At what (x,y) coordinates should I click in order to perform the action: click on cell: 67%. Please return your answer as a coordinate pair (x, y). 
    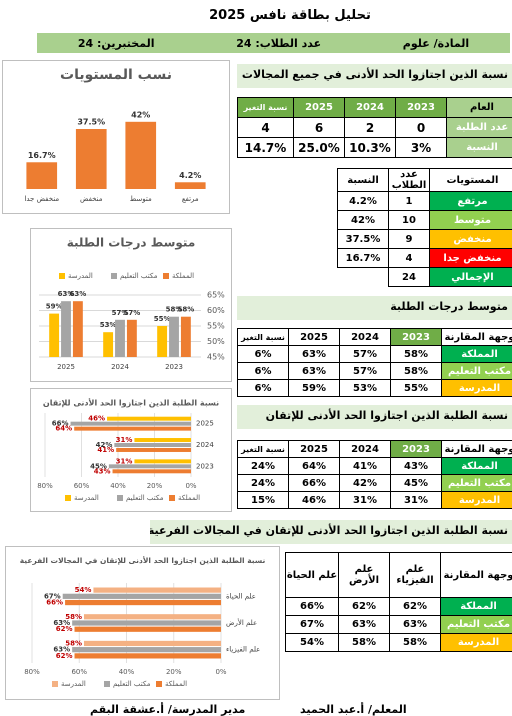
    Looking at the image, I should click on (312, 624).